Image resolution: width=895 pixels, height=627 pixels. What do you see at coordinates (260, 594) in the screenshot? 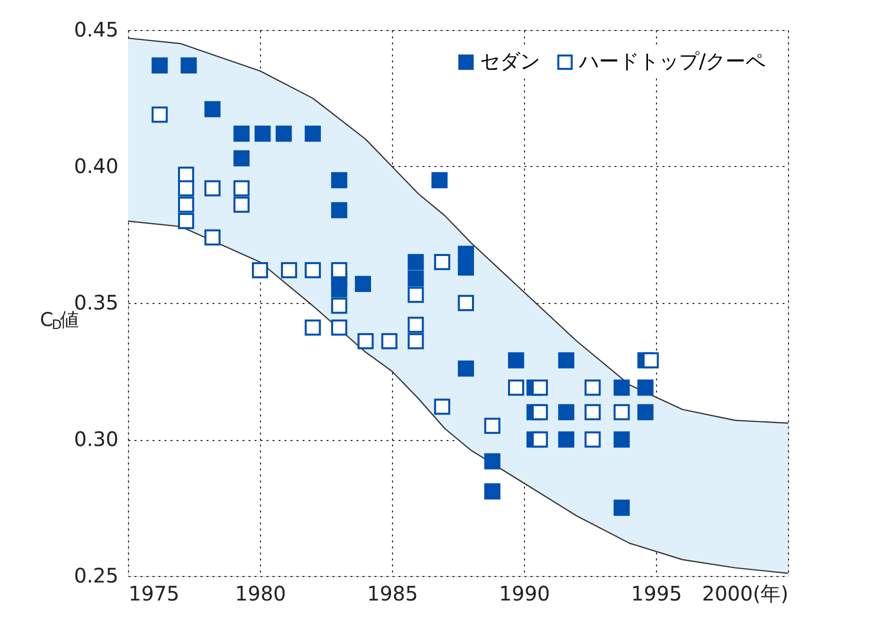
I see `x-tick-label: 1980` at bounding box center [260, 594].